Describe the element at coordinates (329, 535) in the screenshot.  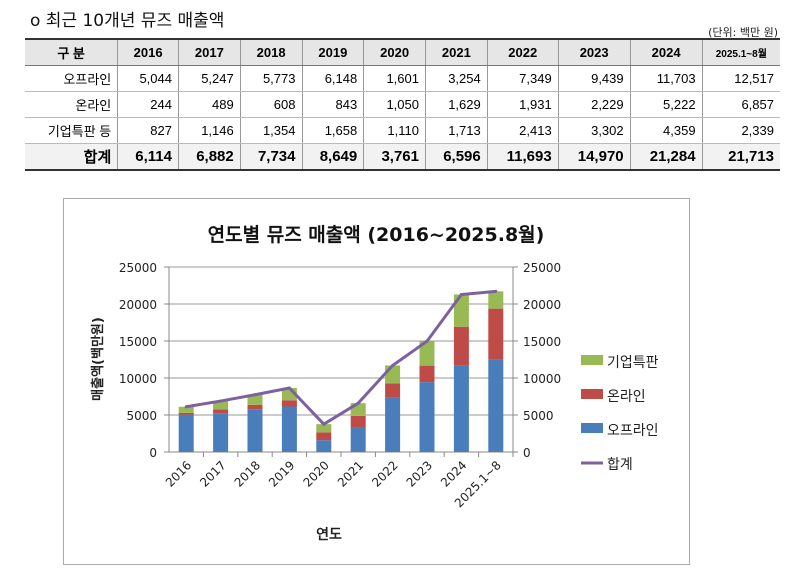
I see `x-axis-title: 연도` at that location.